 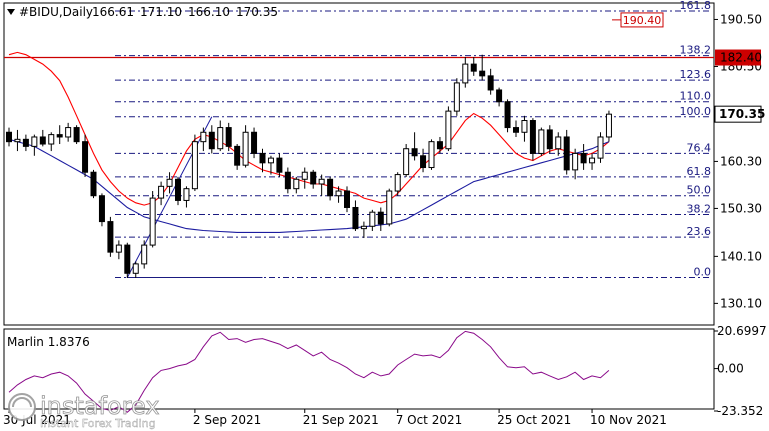 What do you see at coordinates (699, 231) in the screenshot?
I see `fib-label-23.6: 23.6` at bounding box center [699, 231].